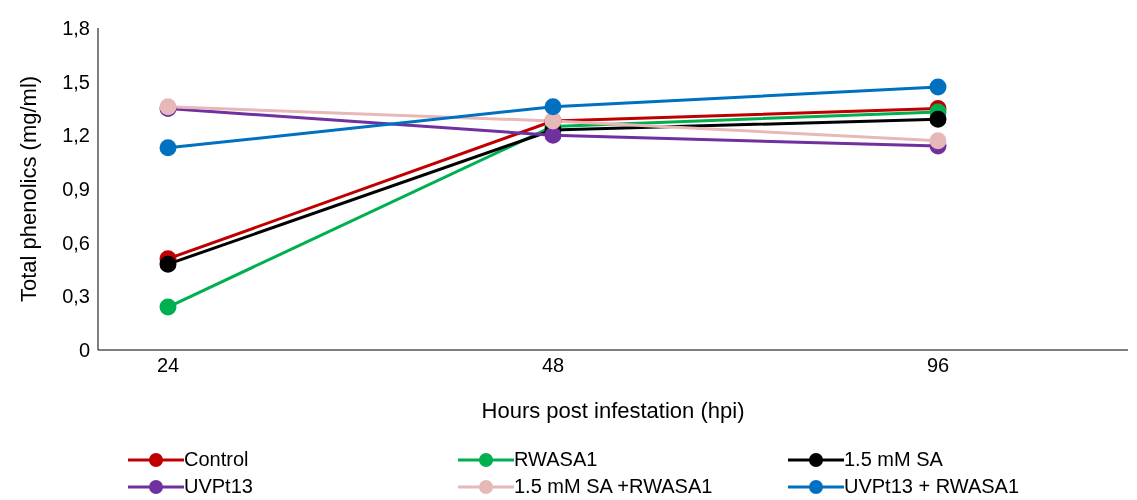  I want to click on legend-label: UVPt13 + RWASA1, so click(932, 486).